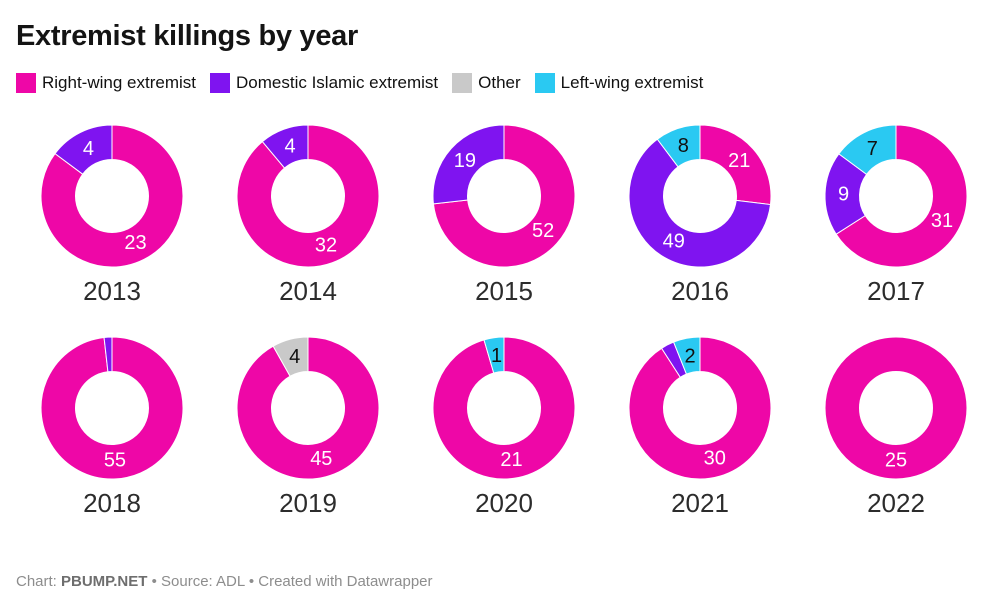 Image resolution: width=1000 pixels, height=606 pixels. I want to click on slice-value-label: 25, so click(896, 461).